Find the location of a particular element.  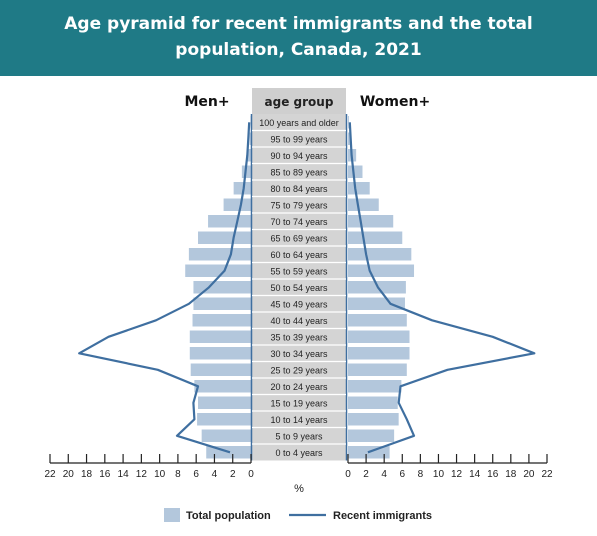

age-label: 60 to 64 years is located at coordinates (299, 255).